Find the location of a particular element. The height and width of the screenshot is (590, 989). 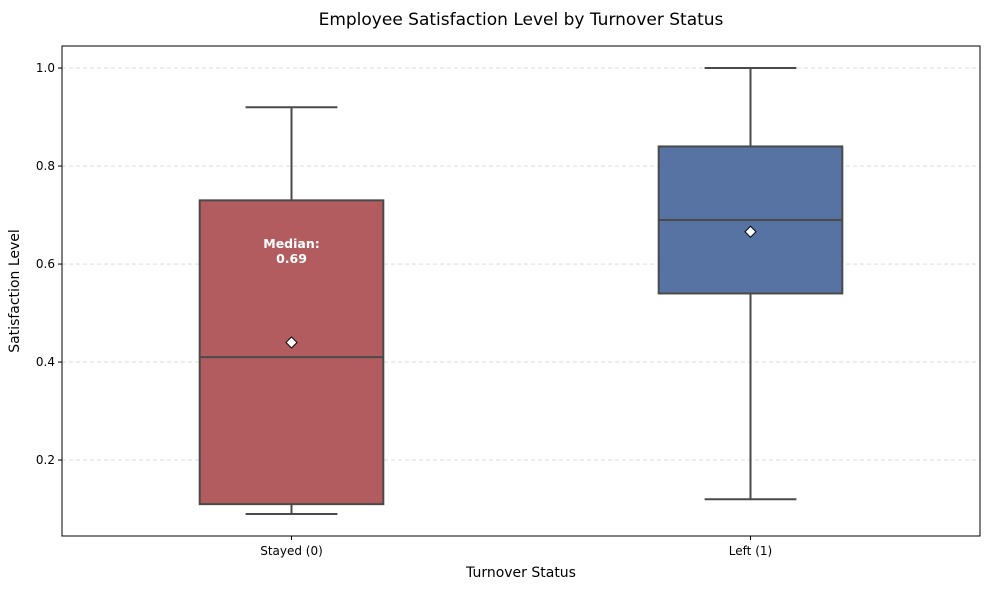

y-tick-label: 0.8 is located at coordinates (45, 166).